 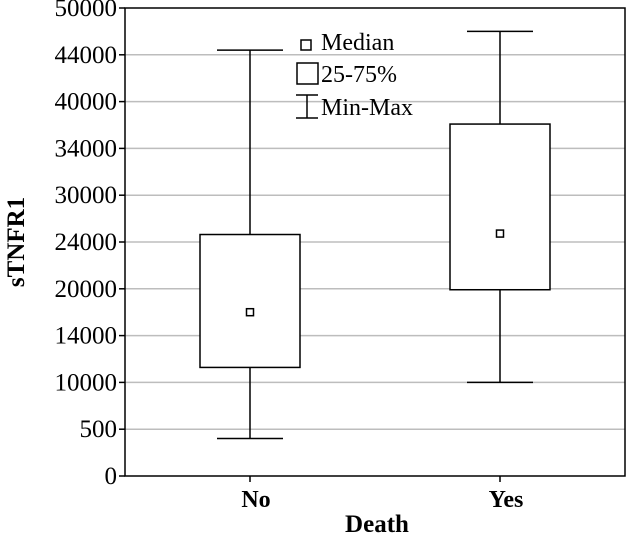 I want to click on legend-median-label: Median, so click(x=357, y=43).